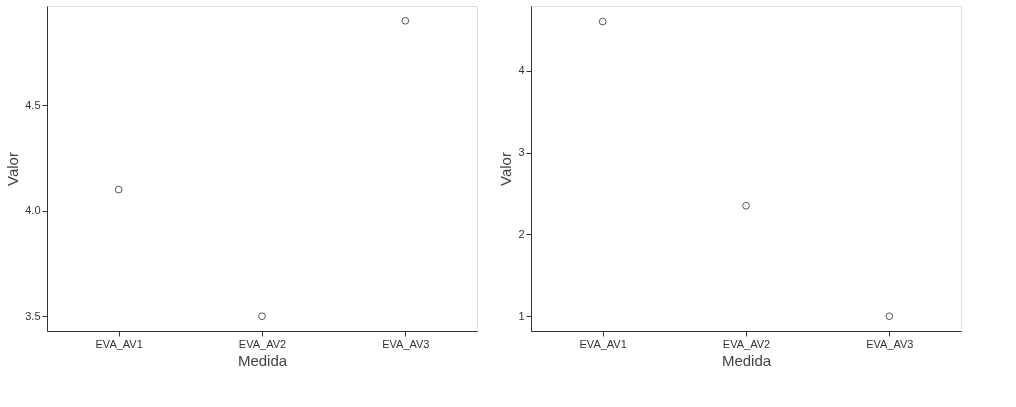 This screenshot has height=407, width=1016. Describe the element at coordinates (521, 70) in the screenshot. I see `y-tick-label: 4` at that location.